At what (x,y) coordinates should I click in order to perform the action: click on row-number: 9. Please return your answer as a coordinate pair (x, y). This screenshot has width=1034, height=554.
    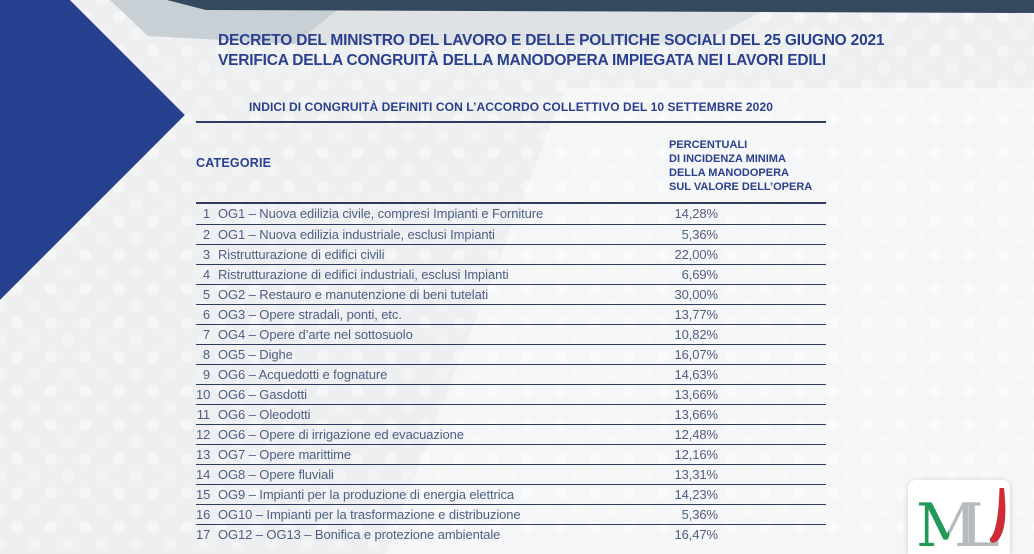
    Looking at the image, I should click on (206, 374).